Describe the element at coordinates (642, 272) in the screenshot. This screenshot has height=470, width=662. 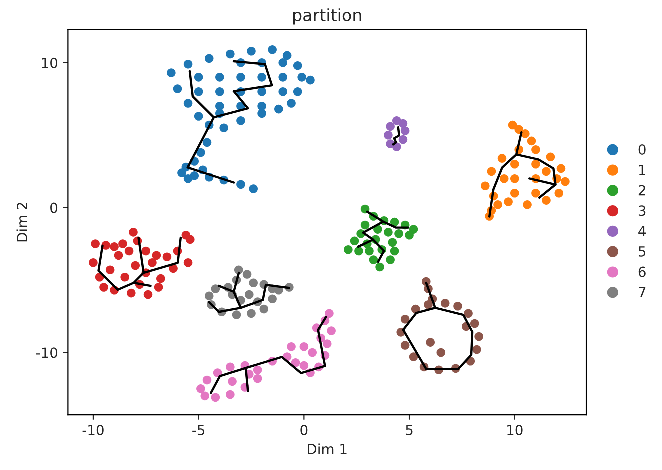
I see `legend-label: 6` at that location.